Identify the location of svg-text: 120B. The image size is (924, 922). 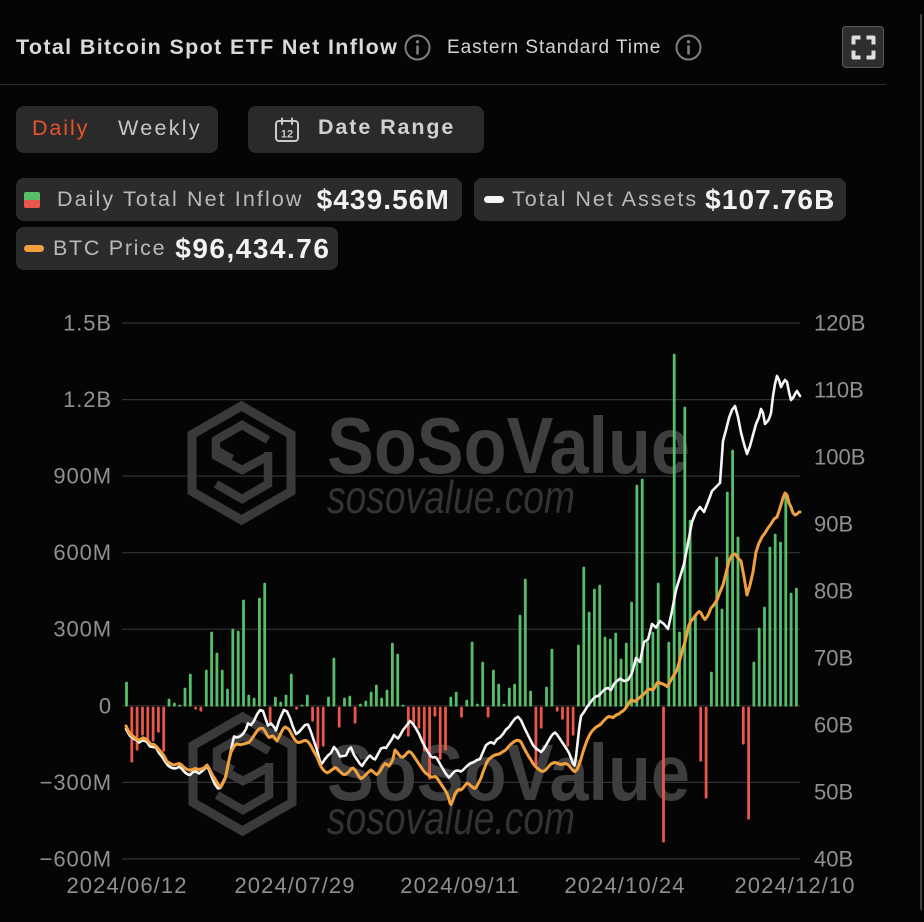
(839, 323).